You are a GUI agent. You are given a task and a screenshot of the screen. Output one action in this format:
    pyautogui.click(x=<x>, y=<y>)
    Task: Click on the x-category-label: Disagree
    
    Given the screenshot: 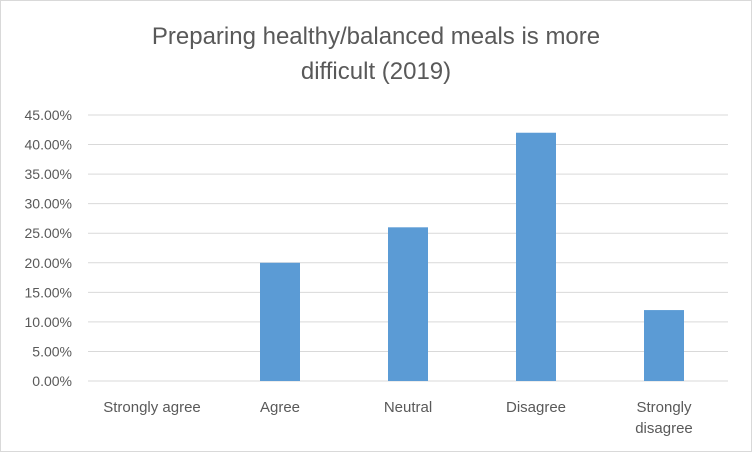 What is the action you would take?
    pyautogui.click(x=536, y=407)
    